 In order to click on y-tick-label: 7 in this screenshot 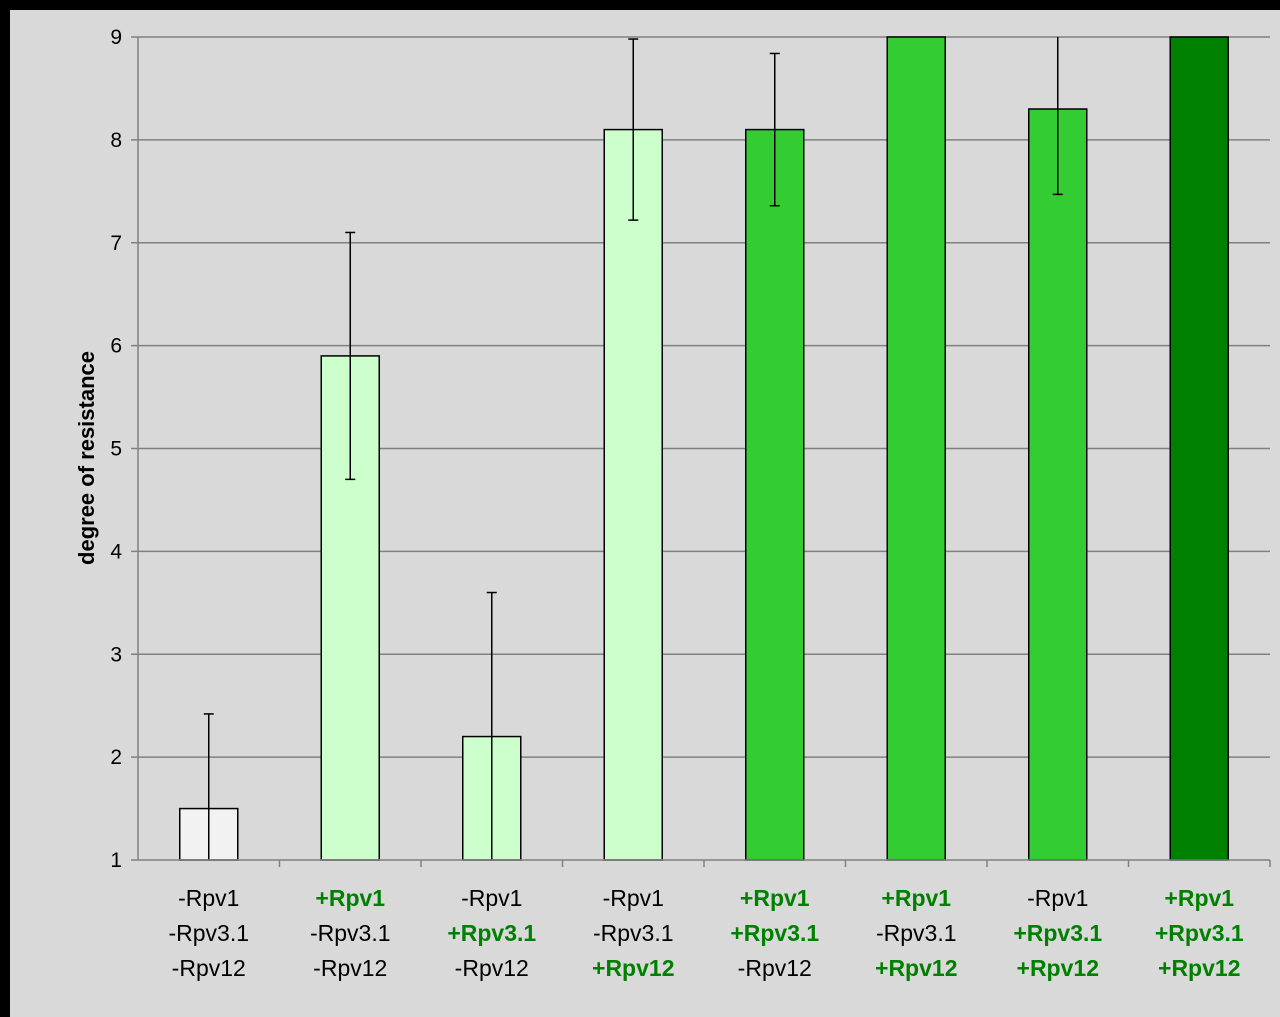, I will do `click(116, 243)`.